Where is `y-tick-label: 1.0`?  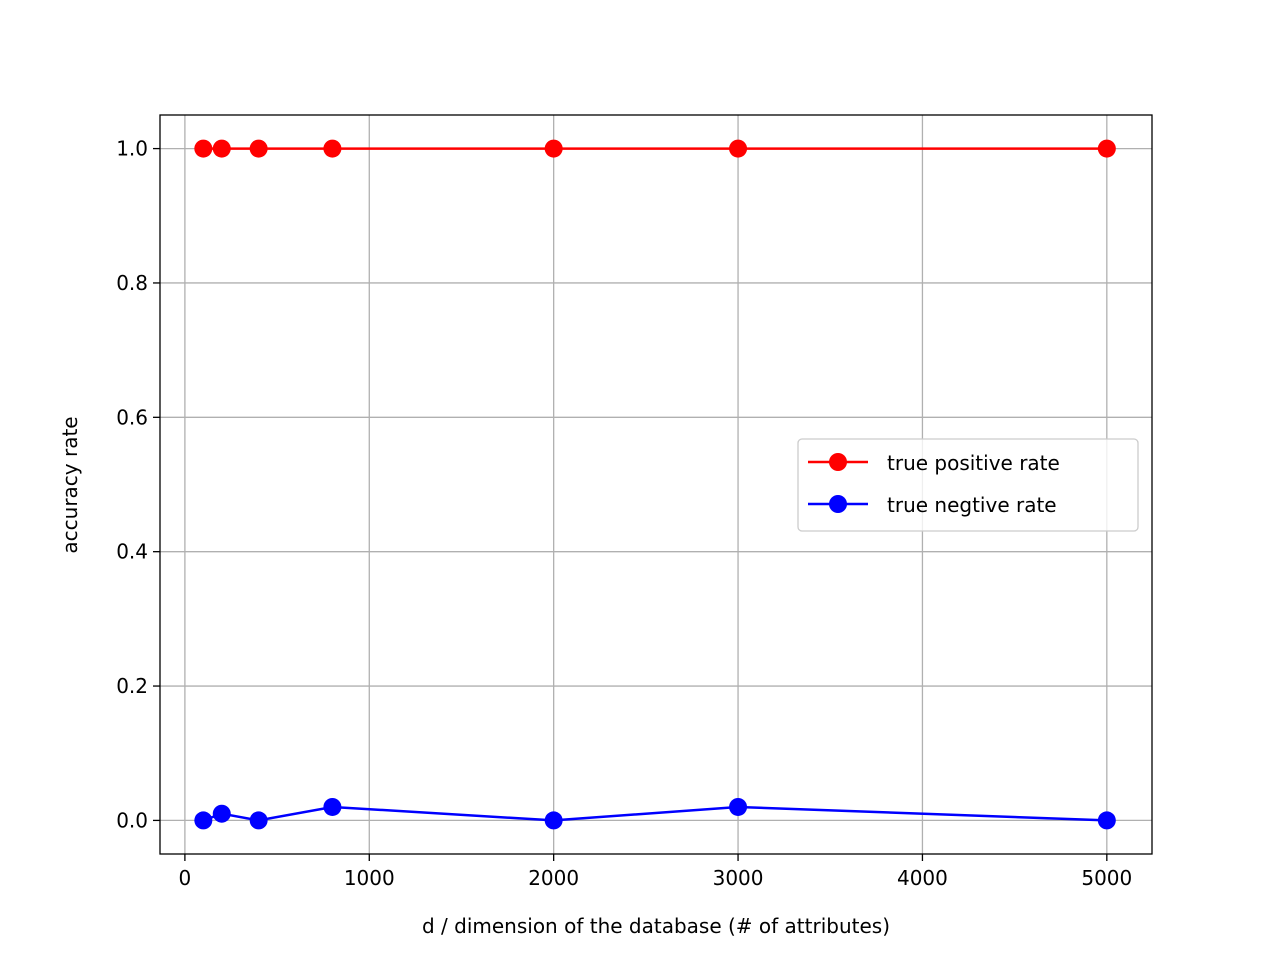 y-tick-label: 1.0 is located at coordinates (132, 149).